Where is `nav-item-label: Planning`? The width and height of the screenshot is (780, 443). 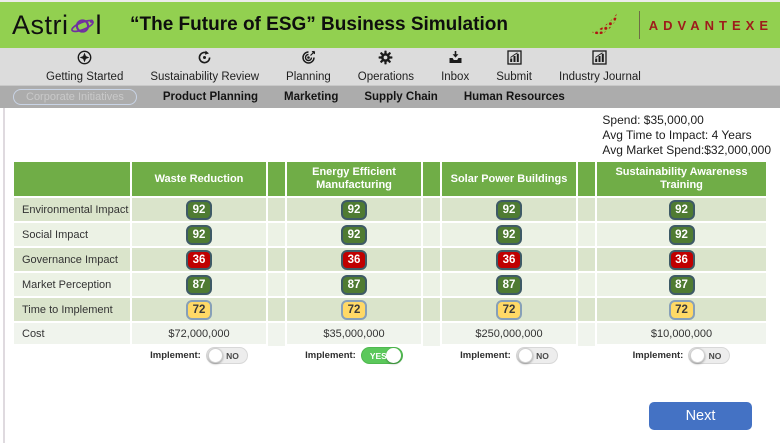 nav-item-label: Planning is located at coordinates (308, 77).